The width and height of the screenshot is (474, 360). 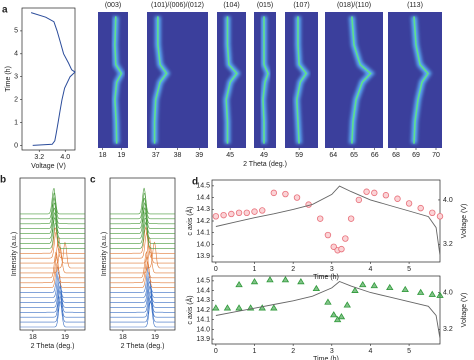 I want to click on x-tick-label: 64, so click(x=333, y=155).